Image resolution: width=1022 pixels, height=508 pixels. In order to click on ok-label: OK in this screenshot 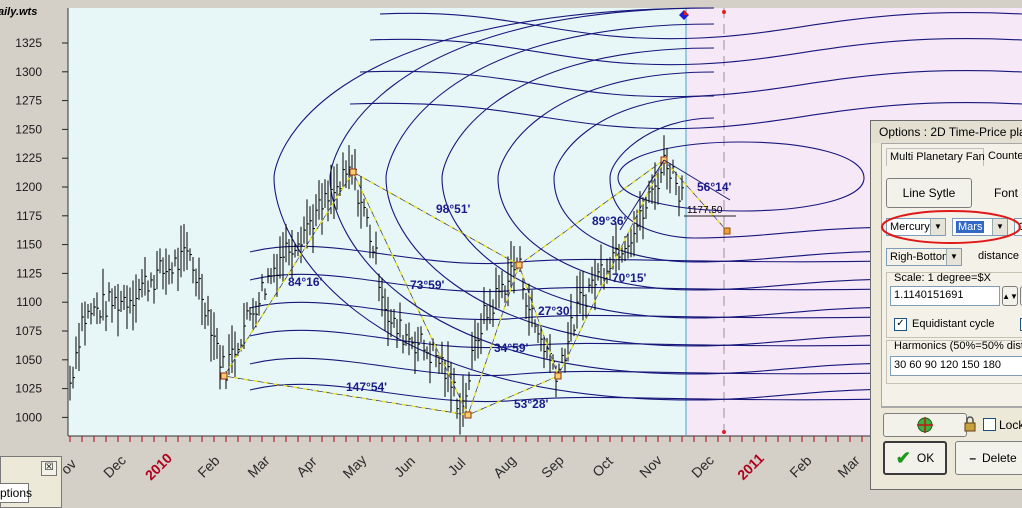, I will do `click(925, 458)`.